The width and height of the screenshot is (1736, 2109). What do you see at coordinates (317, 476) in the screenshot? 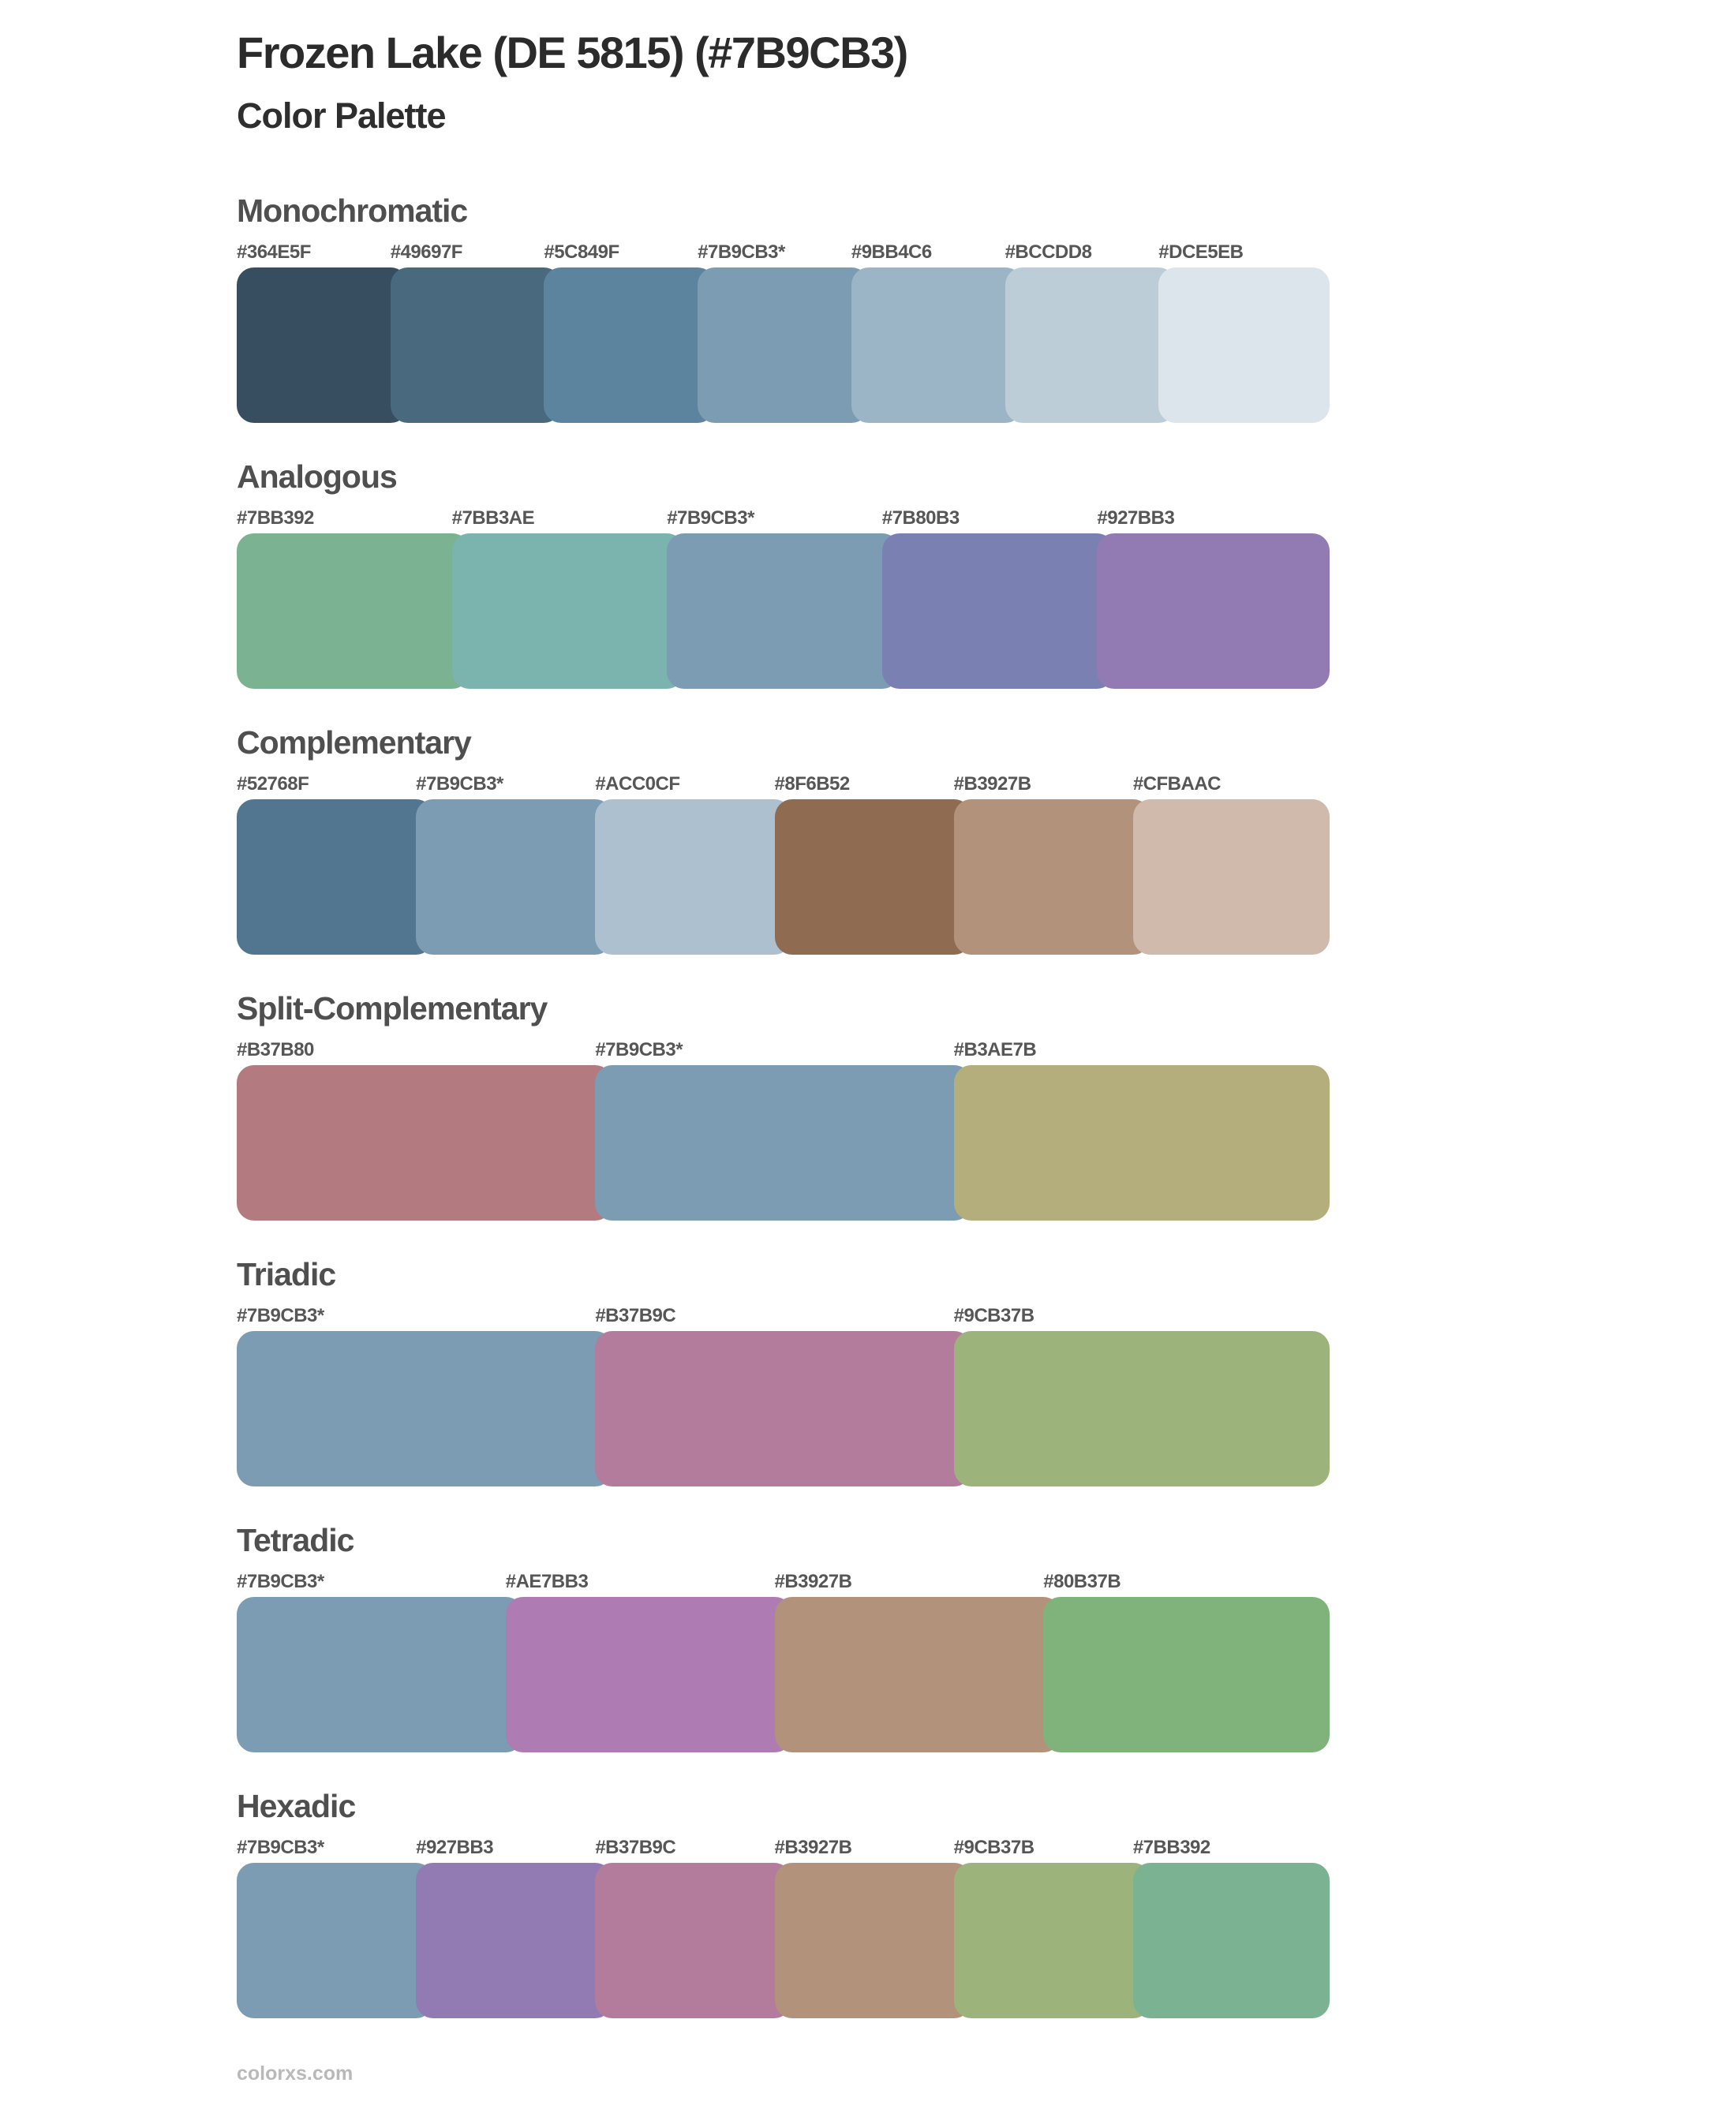
I see `section-title: Analogous` at bounding box center [317, 476].